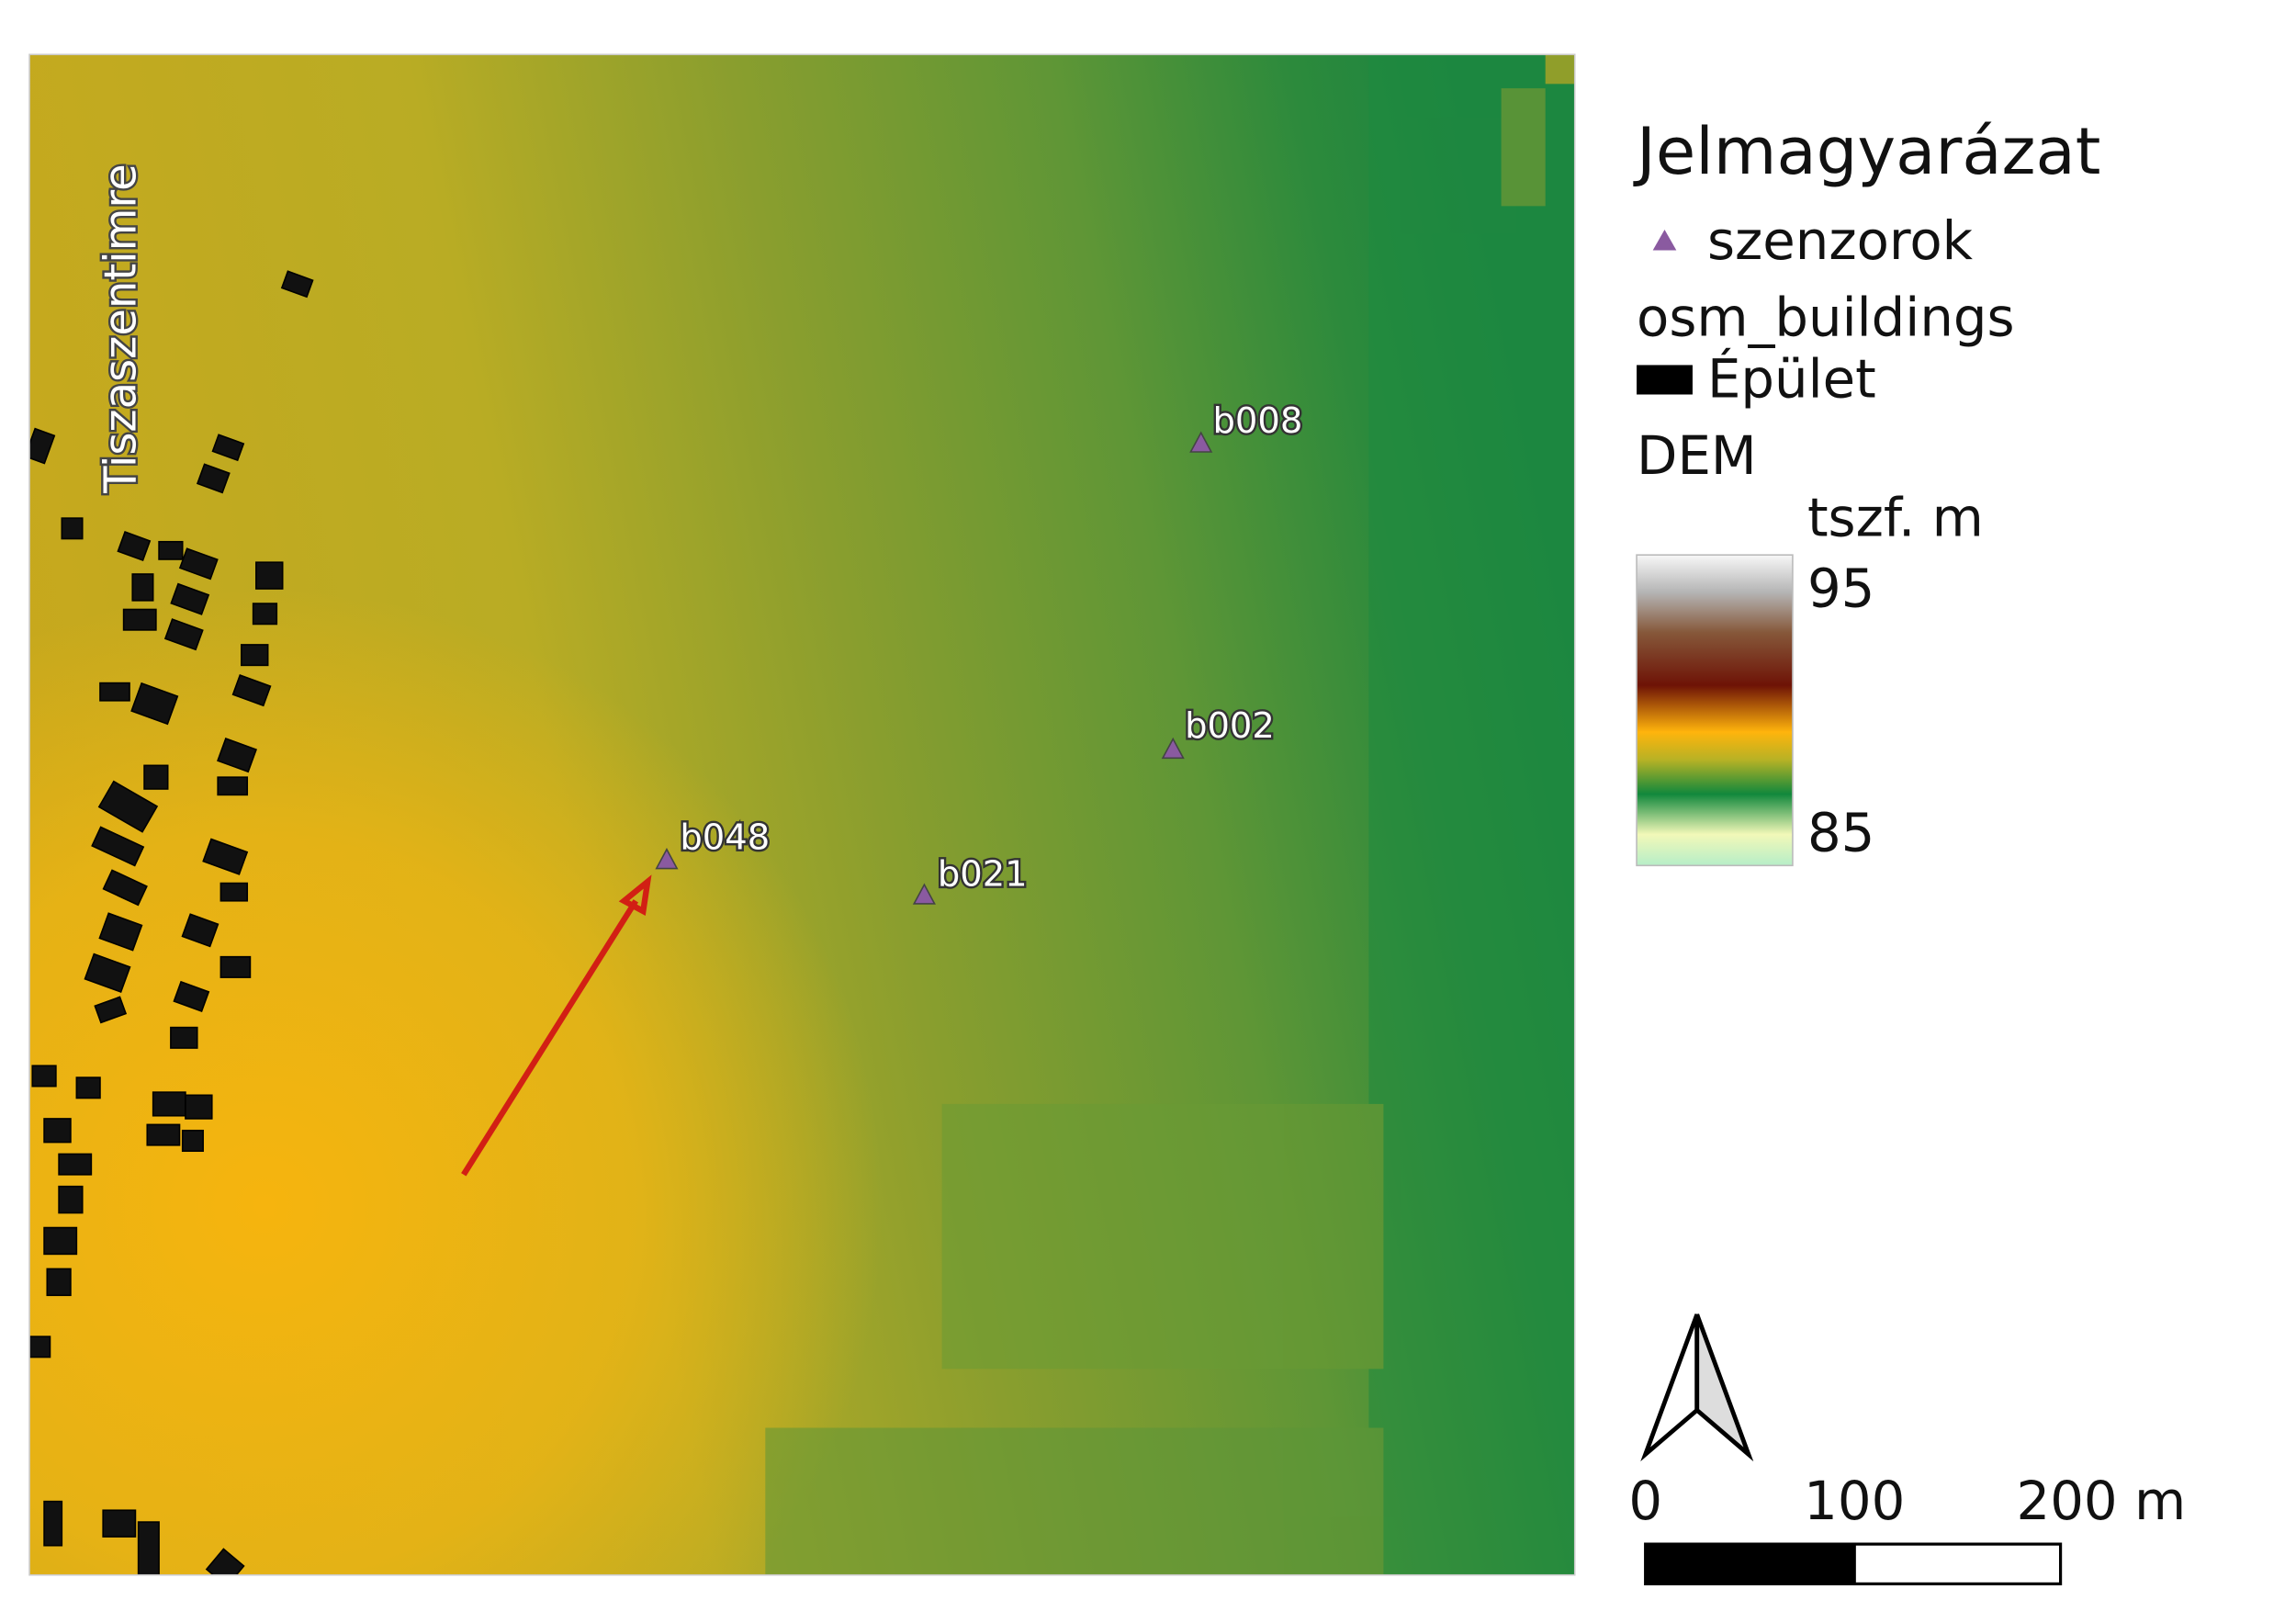 This screenshot has width=2296, height=1623. Describe the element at coordinates (983, 875) in the screenshot. I see `sensor-label: b021` at that location.